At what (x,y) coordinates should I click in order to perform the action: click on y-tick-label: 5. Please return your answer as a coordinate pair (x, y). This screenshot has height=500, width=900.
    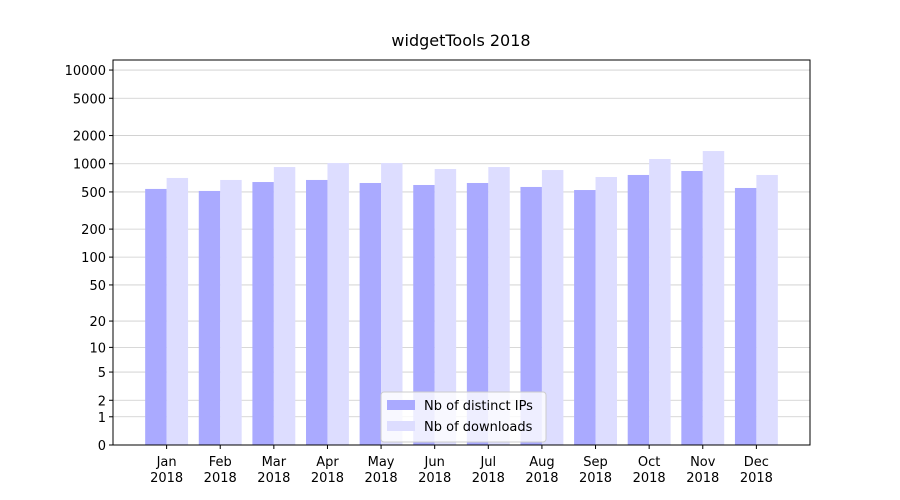
    Looking at the image, I should click on (102, 373).